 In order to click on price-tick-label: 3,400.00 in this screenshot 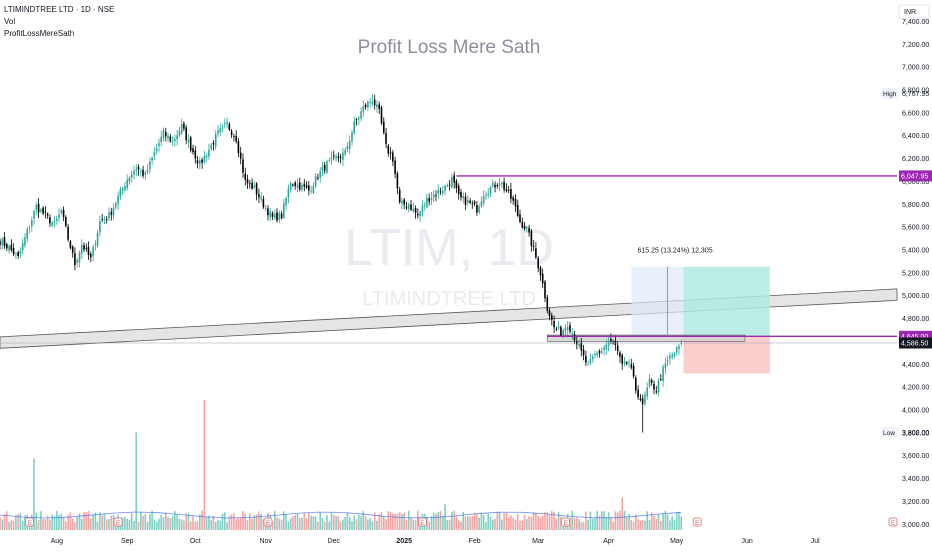, I will do `click(915, 479)`.